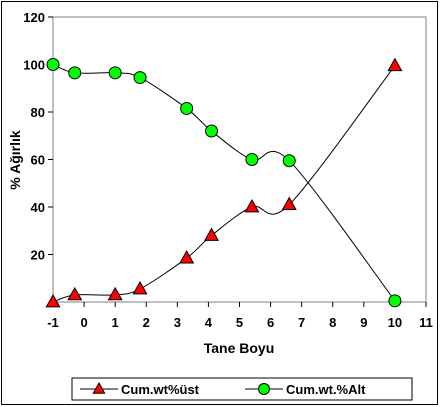 Image resolution: width=440 pixels, height=407 pixels. What do you see at coordinates (270, 322) in the screenshot?
I see `x-tick-label: 6` at bounding box center [270, 322].